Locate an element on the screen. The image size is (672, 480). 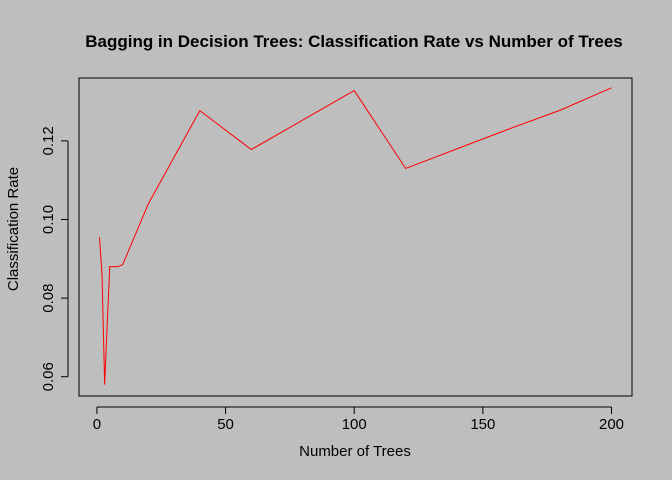
x-tick-label: 50 is located at coordinates (225, 424).